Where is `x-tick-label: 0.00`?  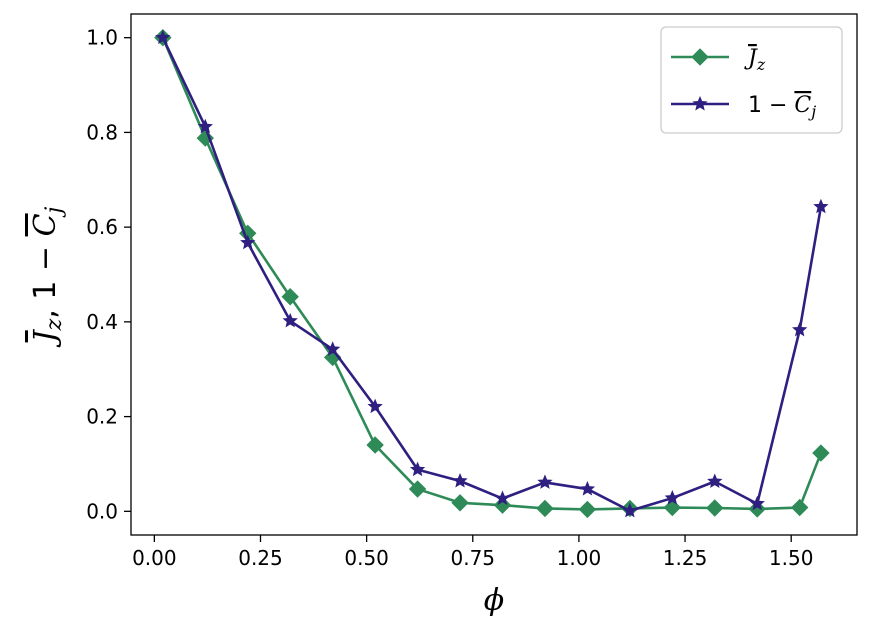
x-tick-label: 0.00 is located at coordinates (154, 558).